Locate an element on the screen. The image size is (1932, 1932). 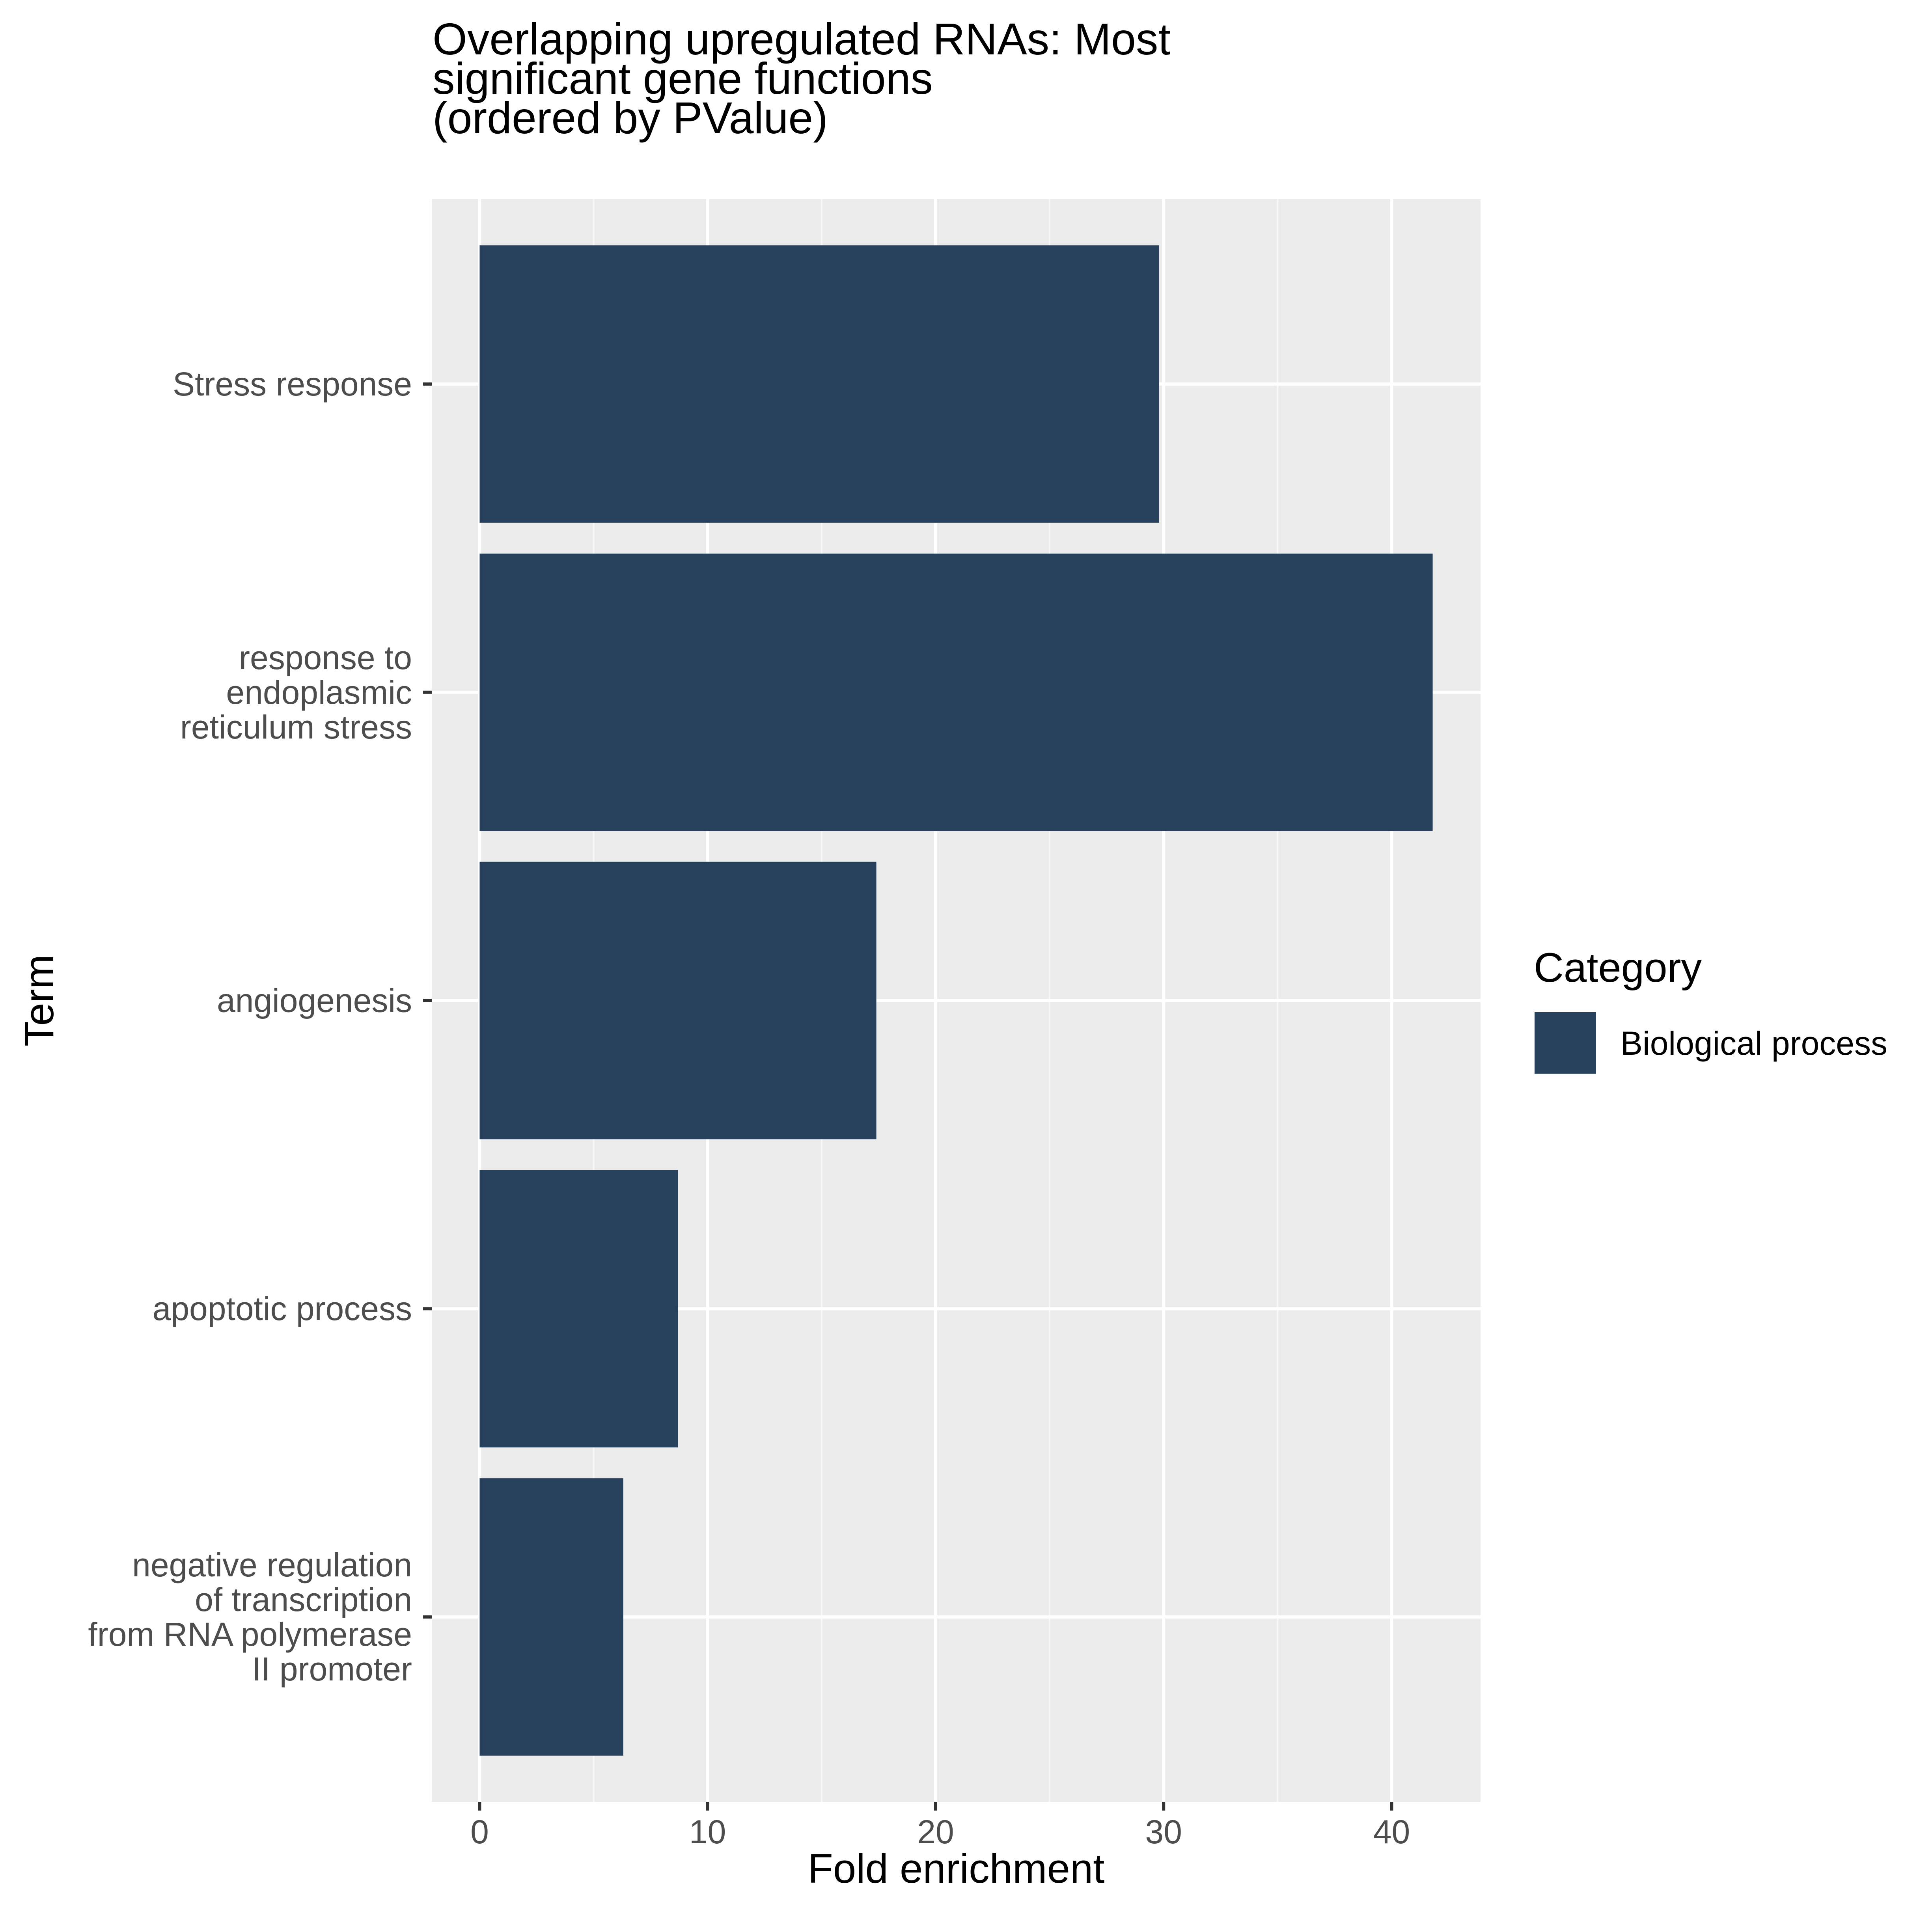
y-tick-label: reticulum stress is located at coordinates (296, 727).